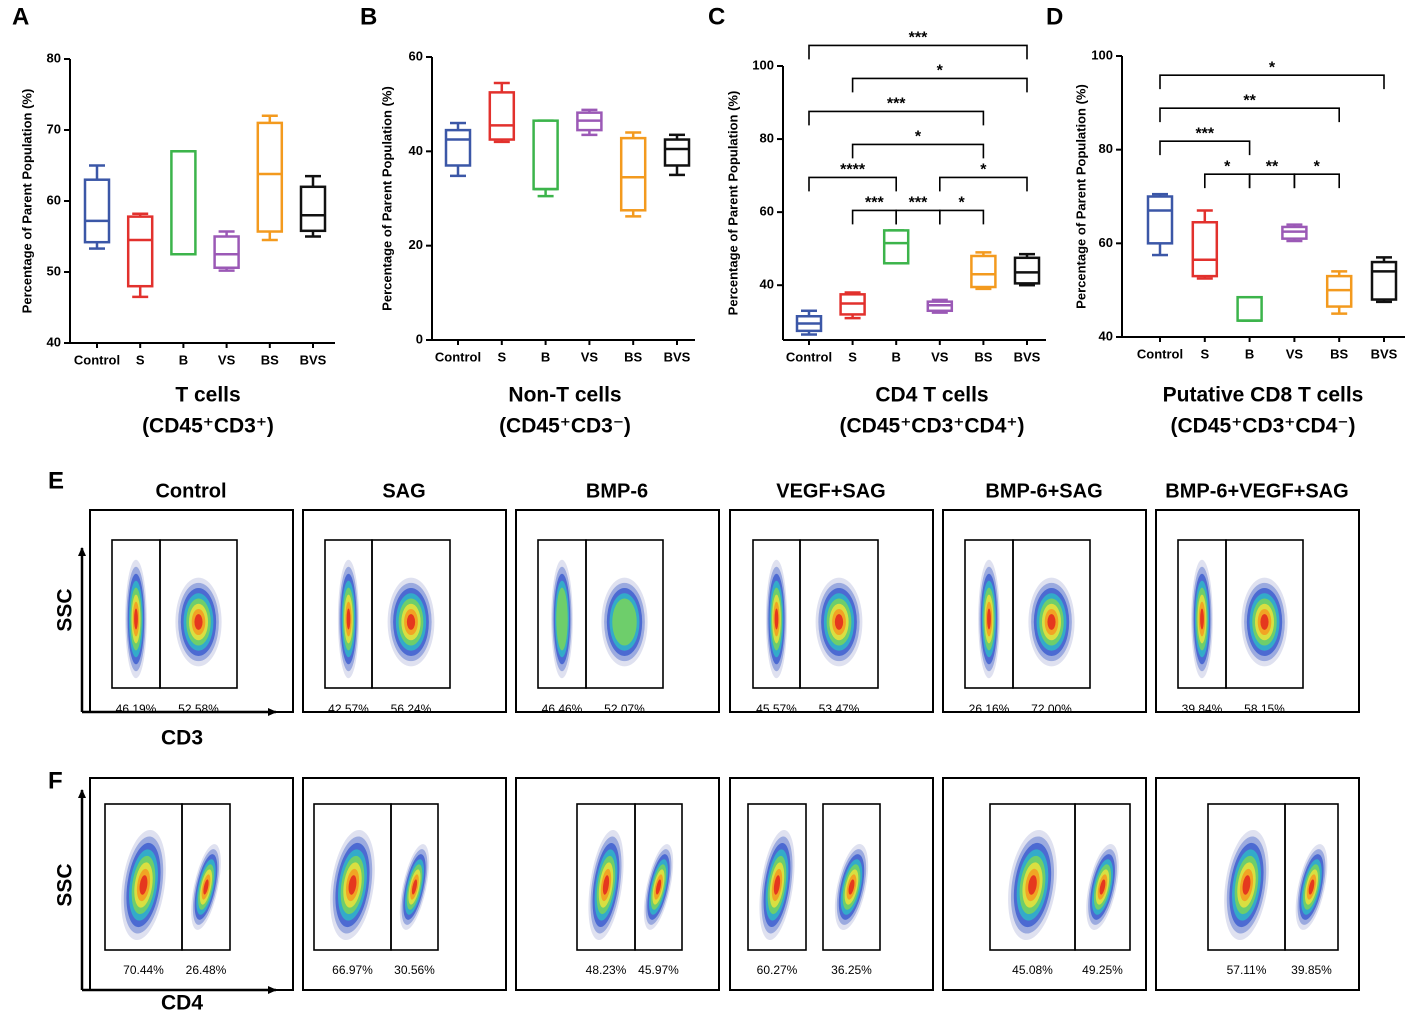 Image resolution: width=1415 pixels, height=1015 pixels. I want to click on gate-percent: 26.16%, so click(989, 709).